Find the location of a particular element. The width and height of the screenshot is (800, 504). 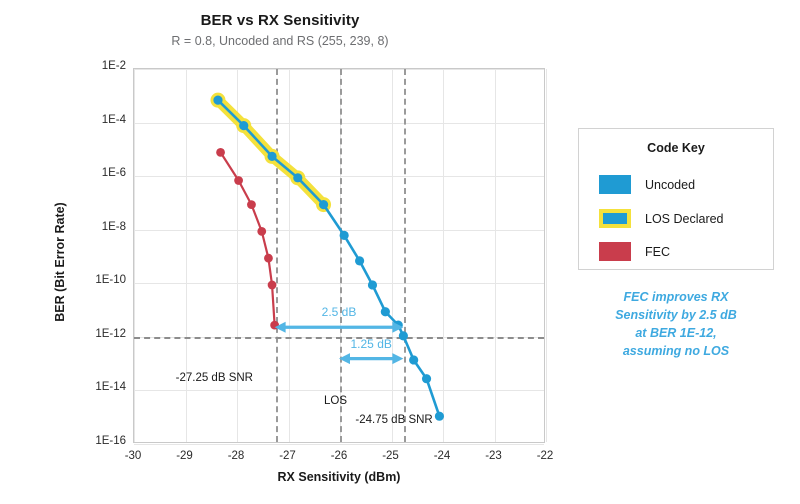

ber-1e-12-line is located at coordinates (339, 337).